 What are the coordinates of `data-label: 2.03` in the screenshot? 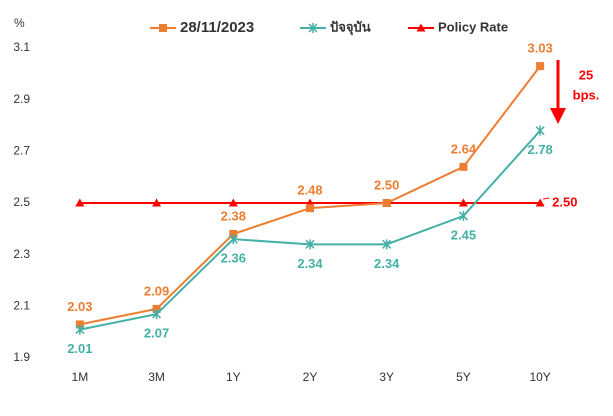 It's located at (79, 306).